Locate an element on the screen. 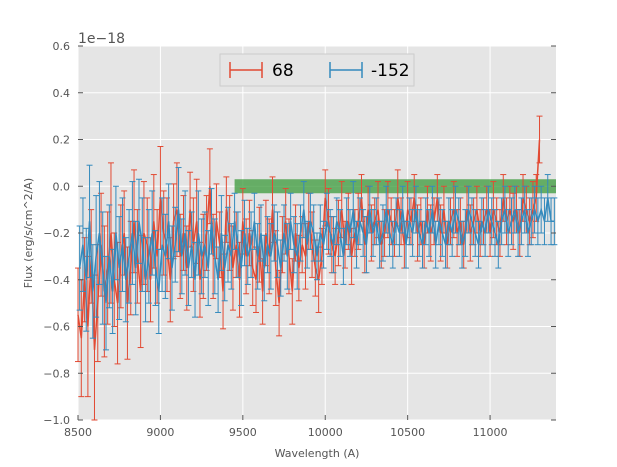  y-tick-label: −0.4 is located at coordinates (56, 280).